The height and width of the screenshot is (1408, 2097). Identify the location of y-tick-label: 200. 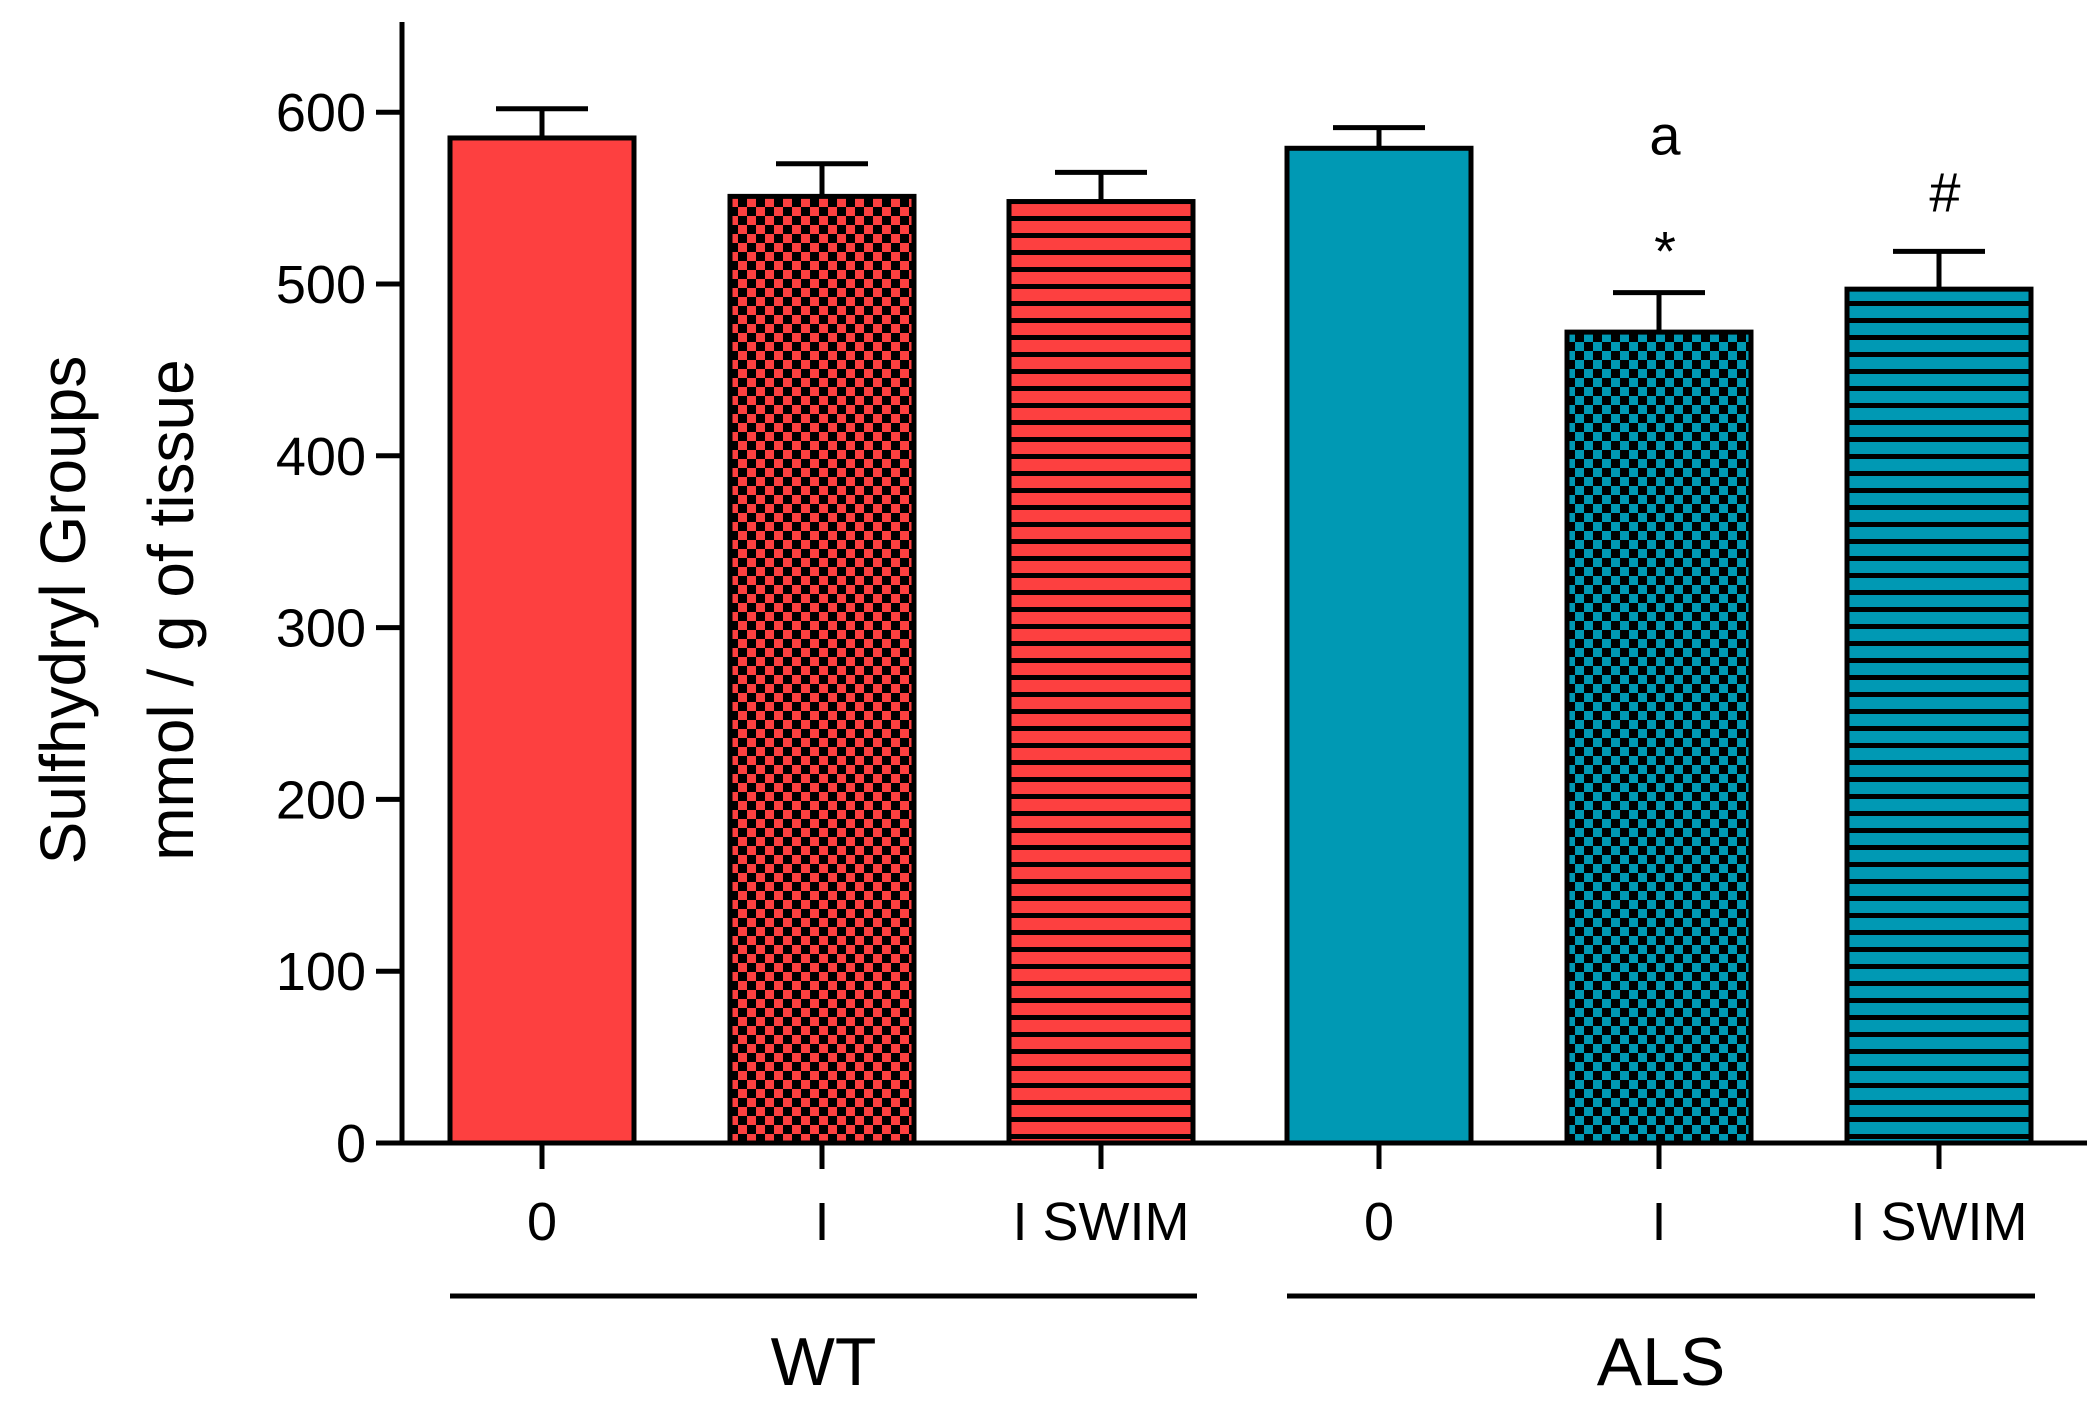
(321, 800).